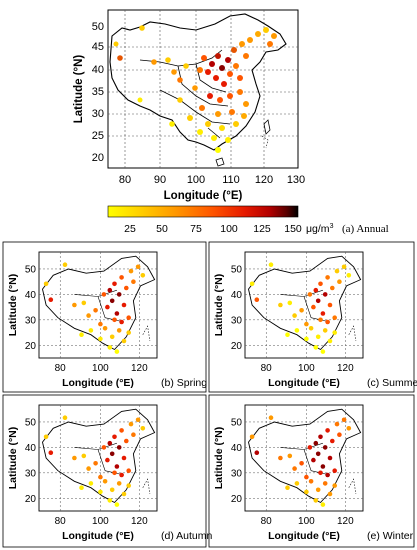  What do you see at coordinates (352, 486) in the screenshot?
I see `coastline-islands` at bounding box center [352, 486].